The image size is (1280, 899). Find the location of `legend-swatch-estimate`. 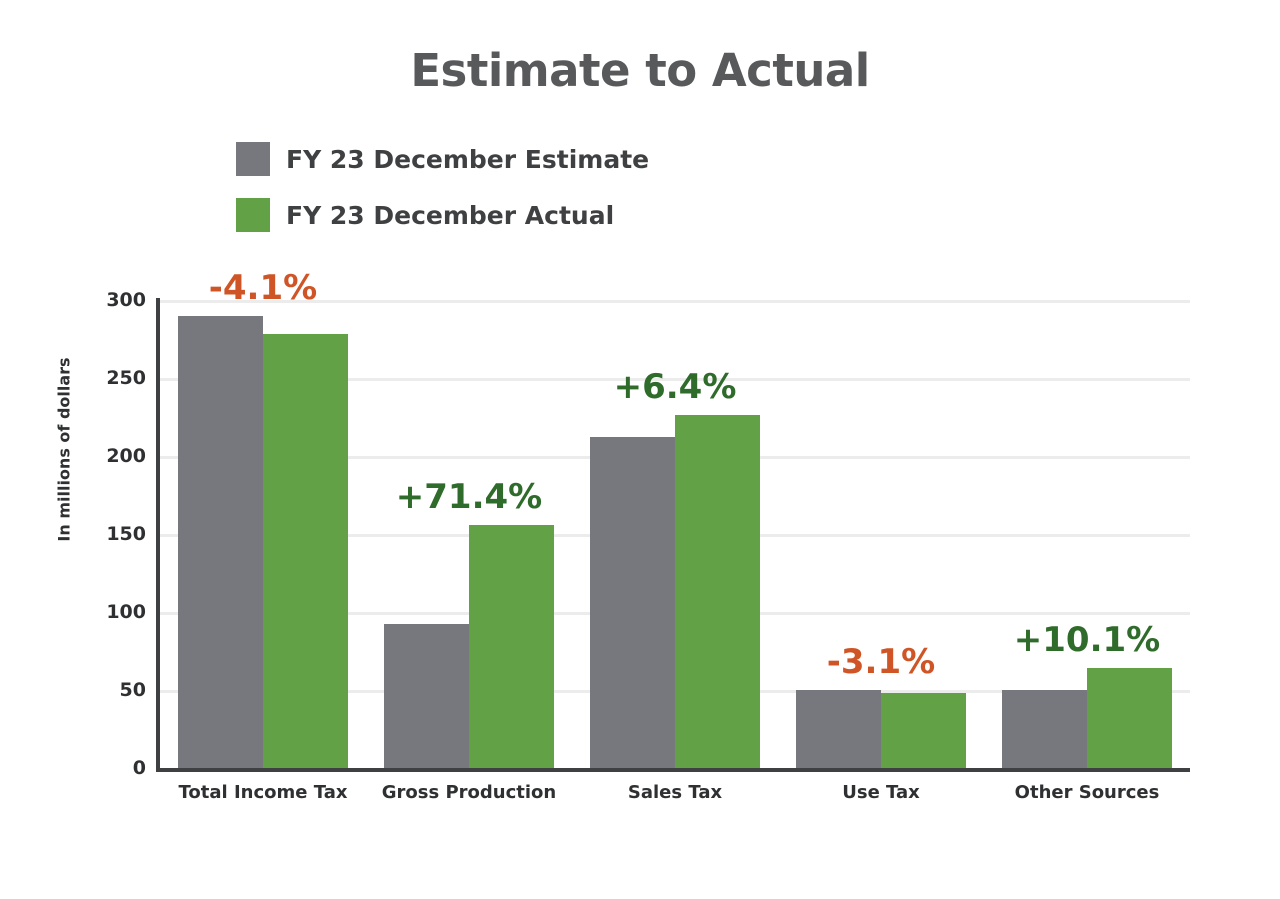

legend-swatch-estimate is located at coordinates (253, 159).